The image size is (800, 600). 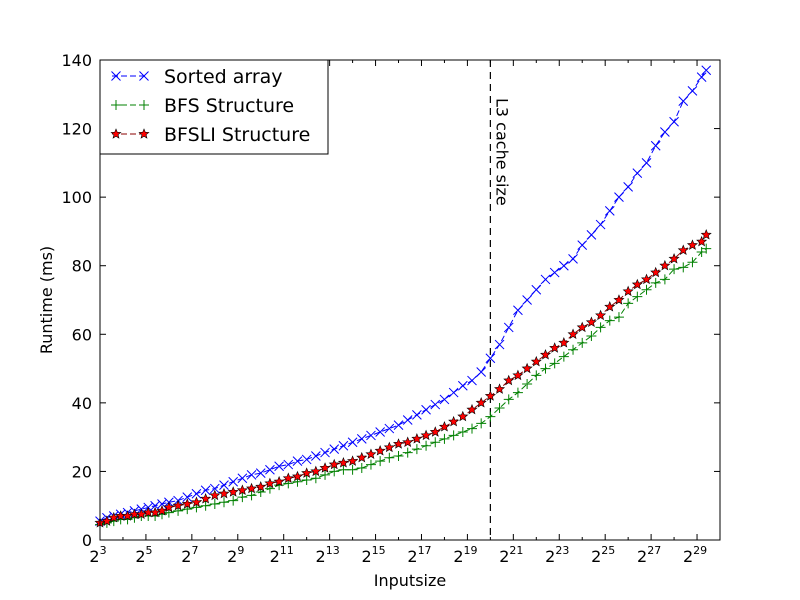 I want to click on legend-label: BFS Structure, so click(x=229, y=106).